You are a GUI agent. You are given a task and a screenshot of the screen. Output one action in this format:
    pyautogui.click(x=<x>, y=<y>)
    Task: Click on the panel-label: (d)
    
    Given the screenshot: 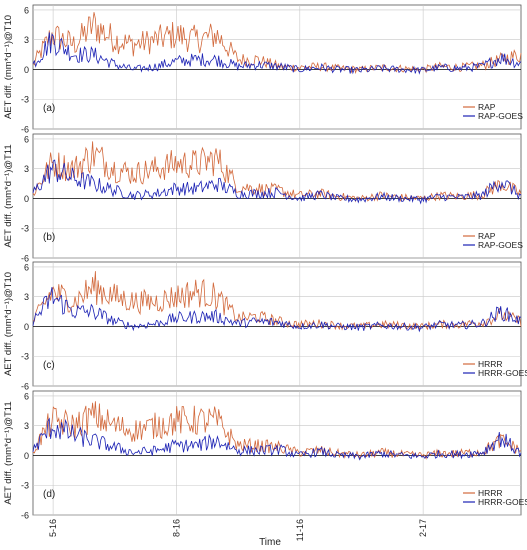 What is the action you would take?
    pyautogui.click(x=49, y=494)
    